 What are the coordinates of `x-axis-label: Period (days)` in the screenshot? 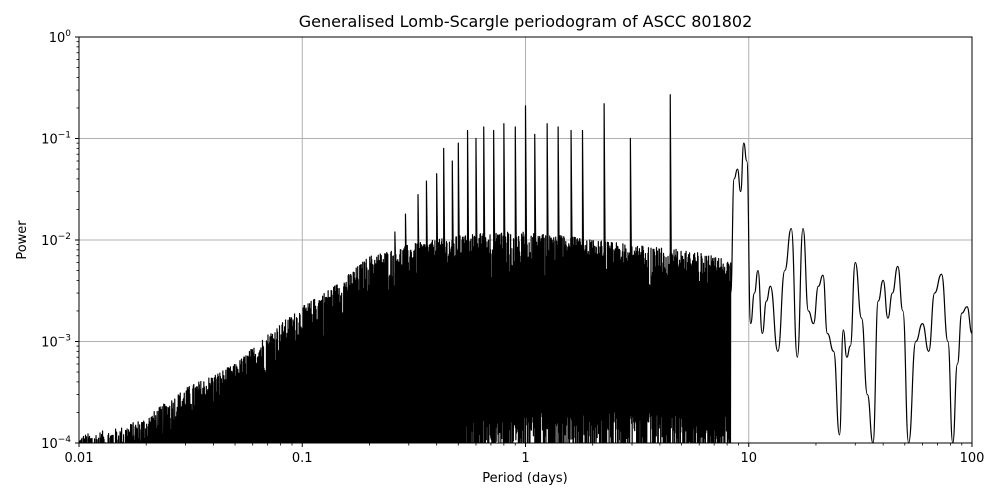 It's located at (525, 478).